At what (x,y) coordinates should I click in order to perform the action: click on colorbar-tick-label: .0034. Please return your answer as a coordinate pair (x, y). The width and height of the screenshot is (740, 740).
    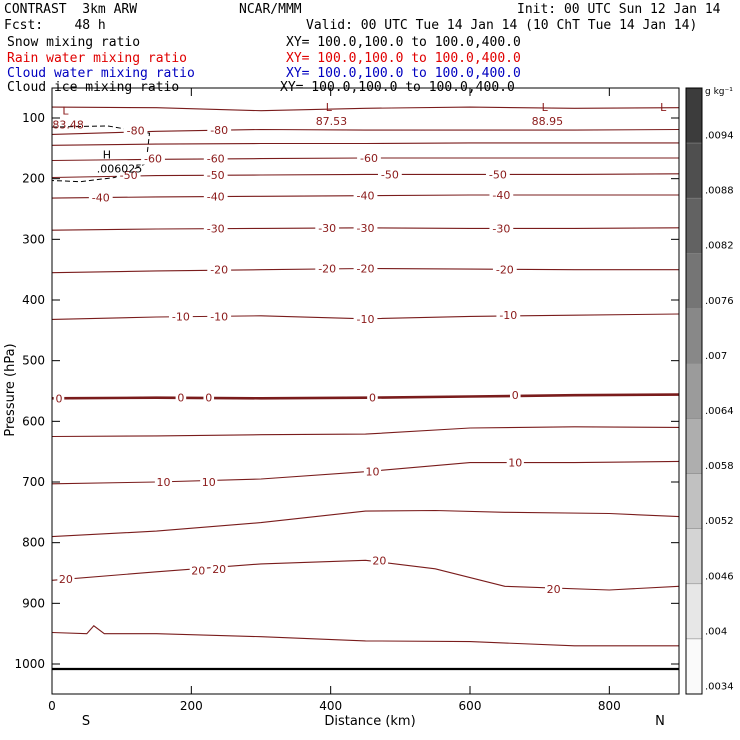
    Looking at the image, I should click on (719, 686).